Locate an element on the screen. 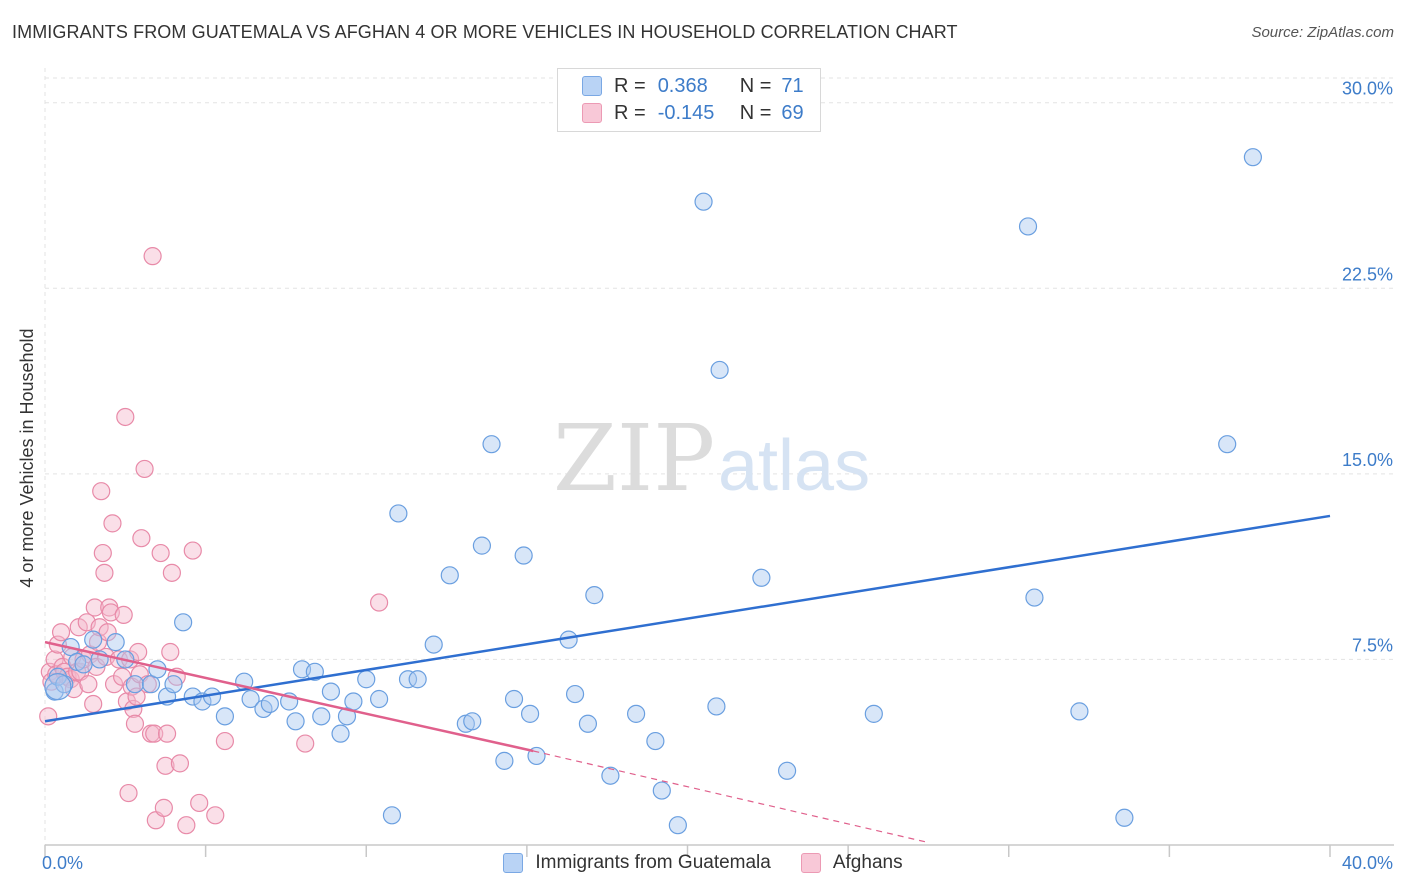 This screenshot has height=892, width=1406. legend-row-afghans: R = -0.145 N = 69 is located at coordinates (693, 113).